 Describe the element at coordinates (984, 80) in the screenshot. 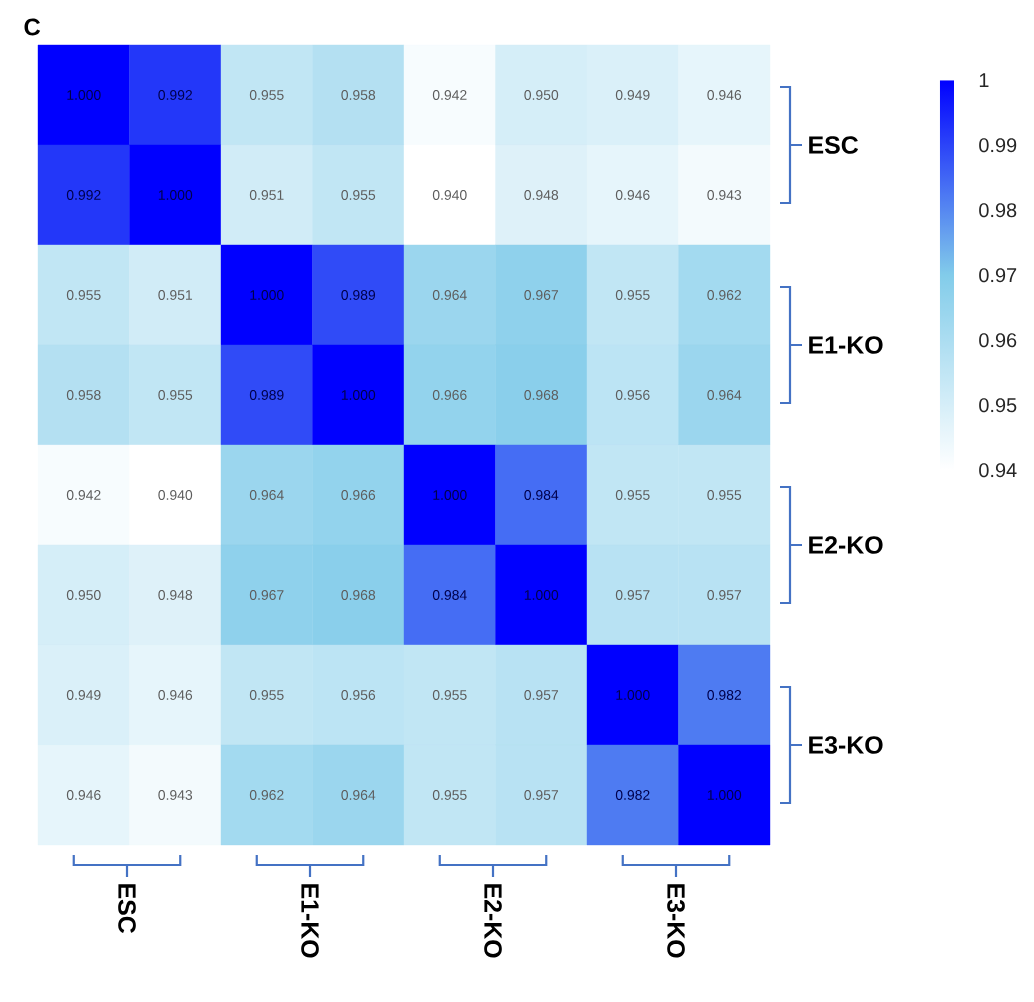

I see `color-bar-label: 1` at that location.